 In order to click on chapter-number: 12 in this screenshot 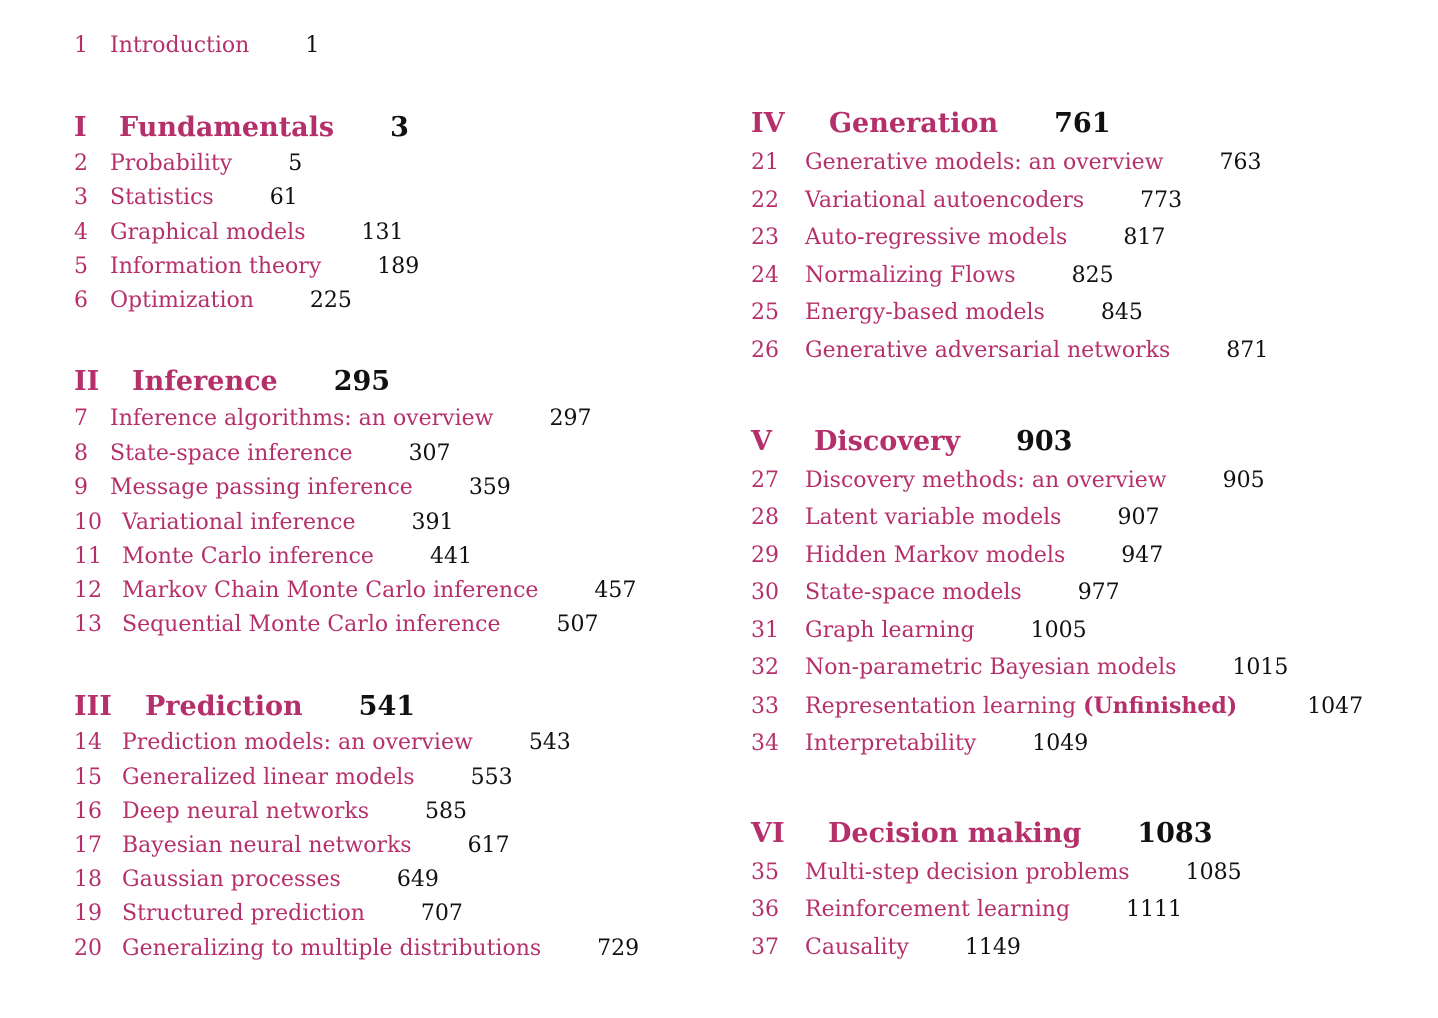, I will do `click(88, 590)`.